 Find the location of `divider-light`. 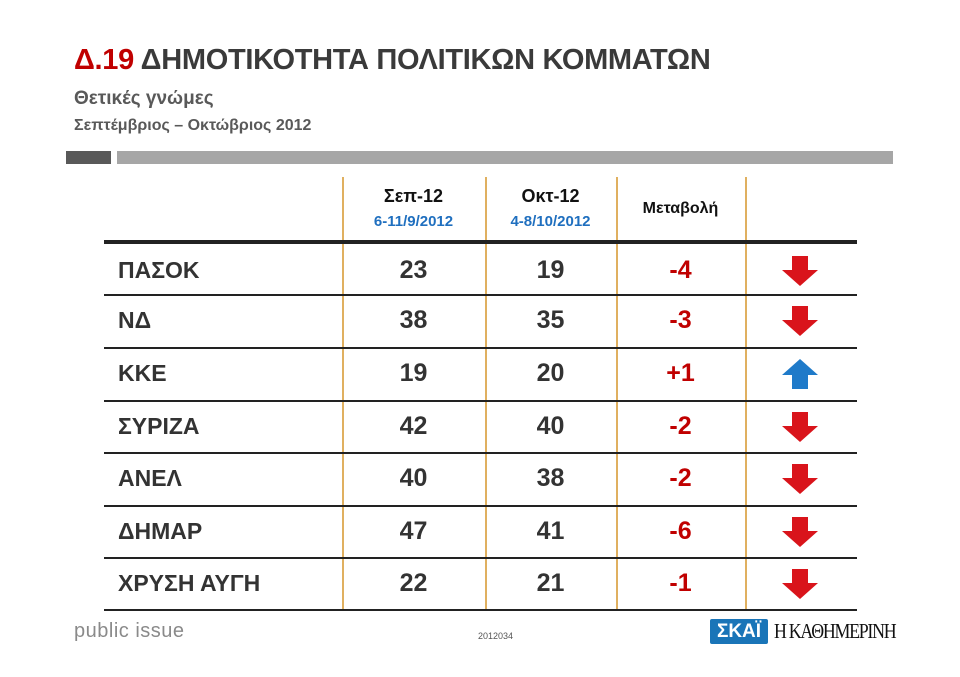

divider-light is located at coordinates (505, 157).